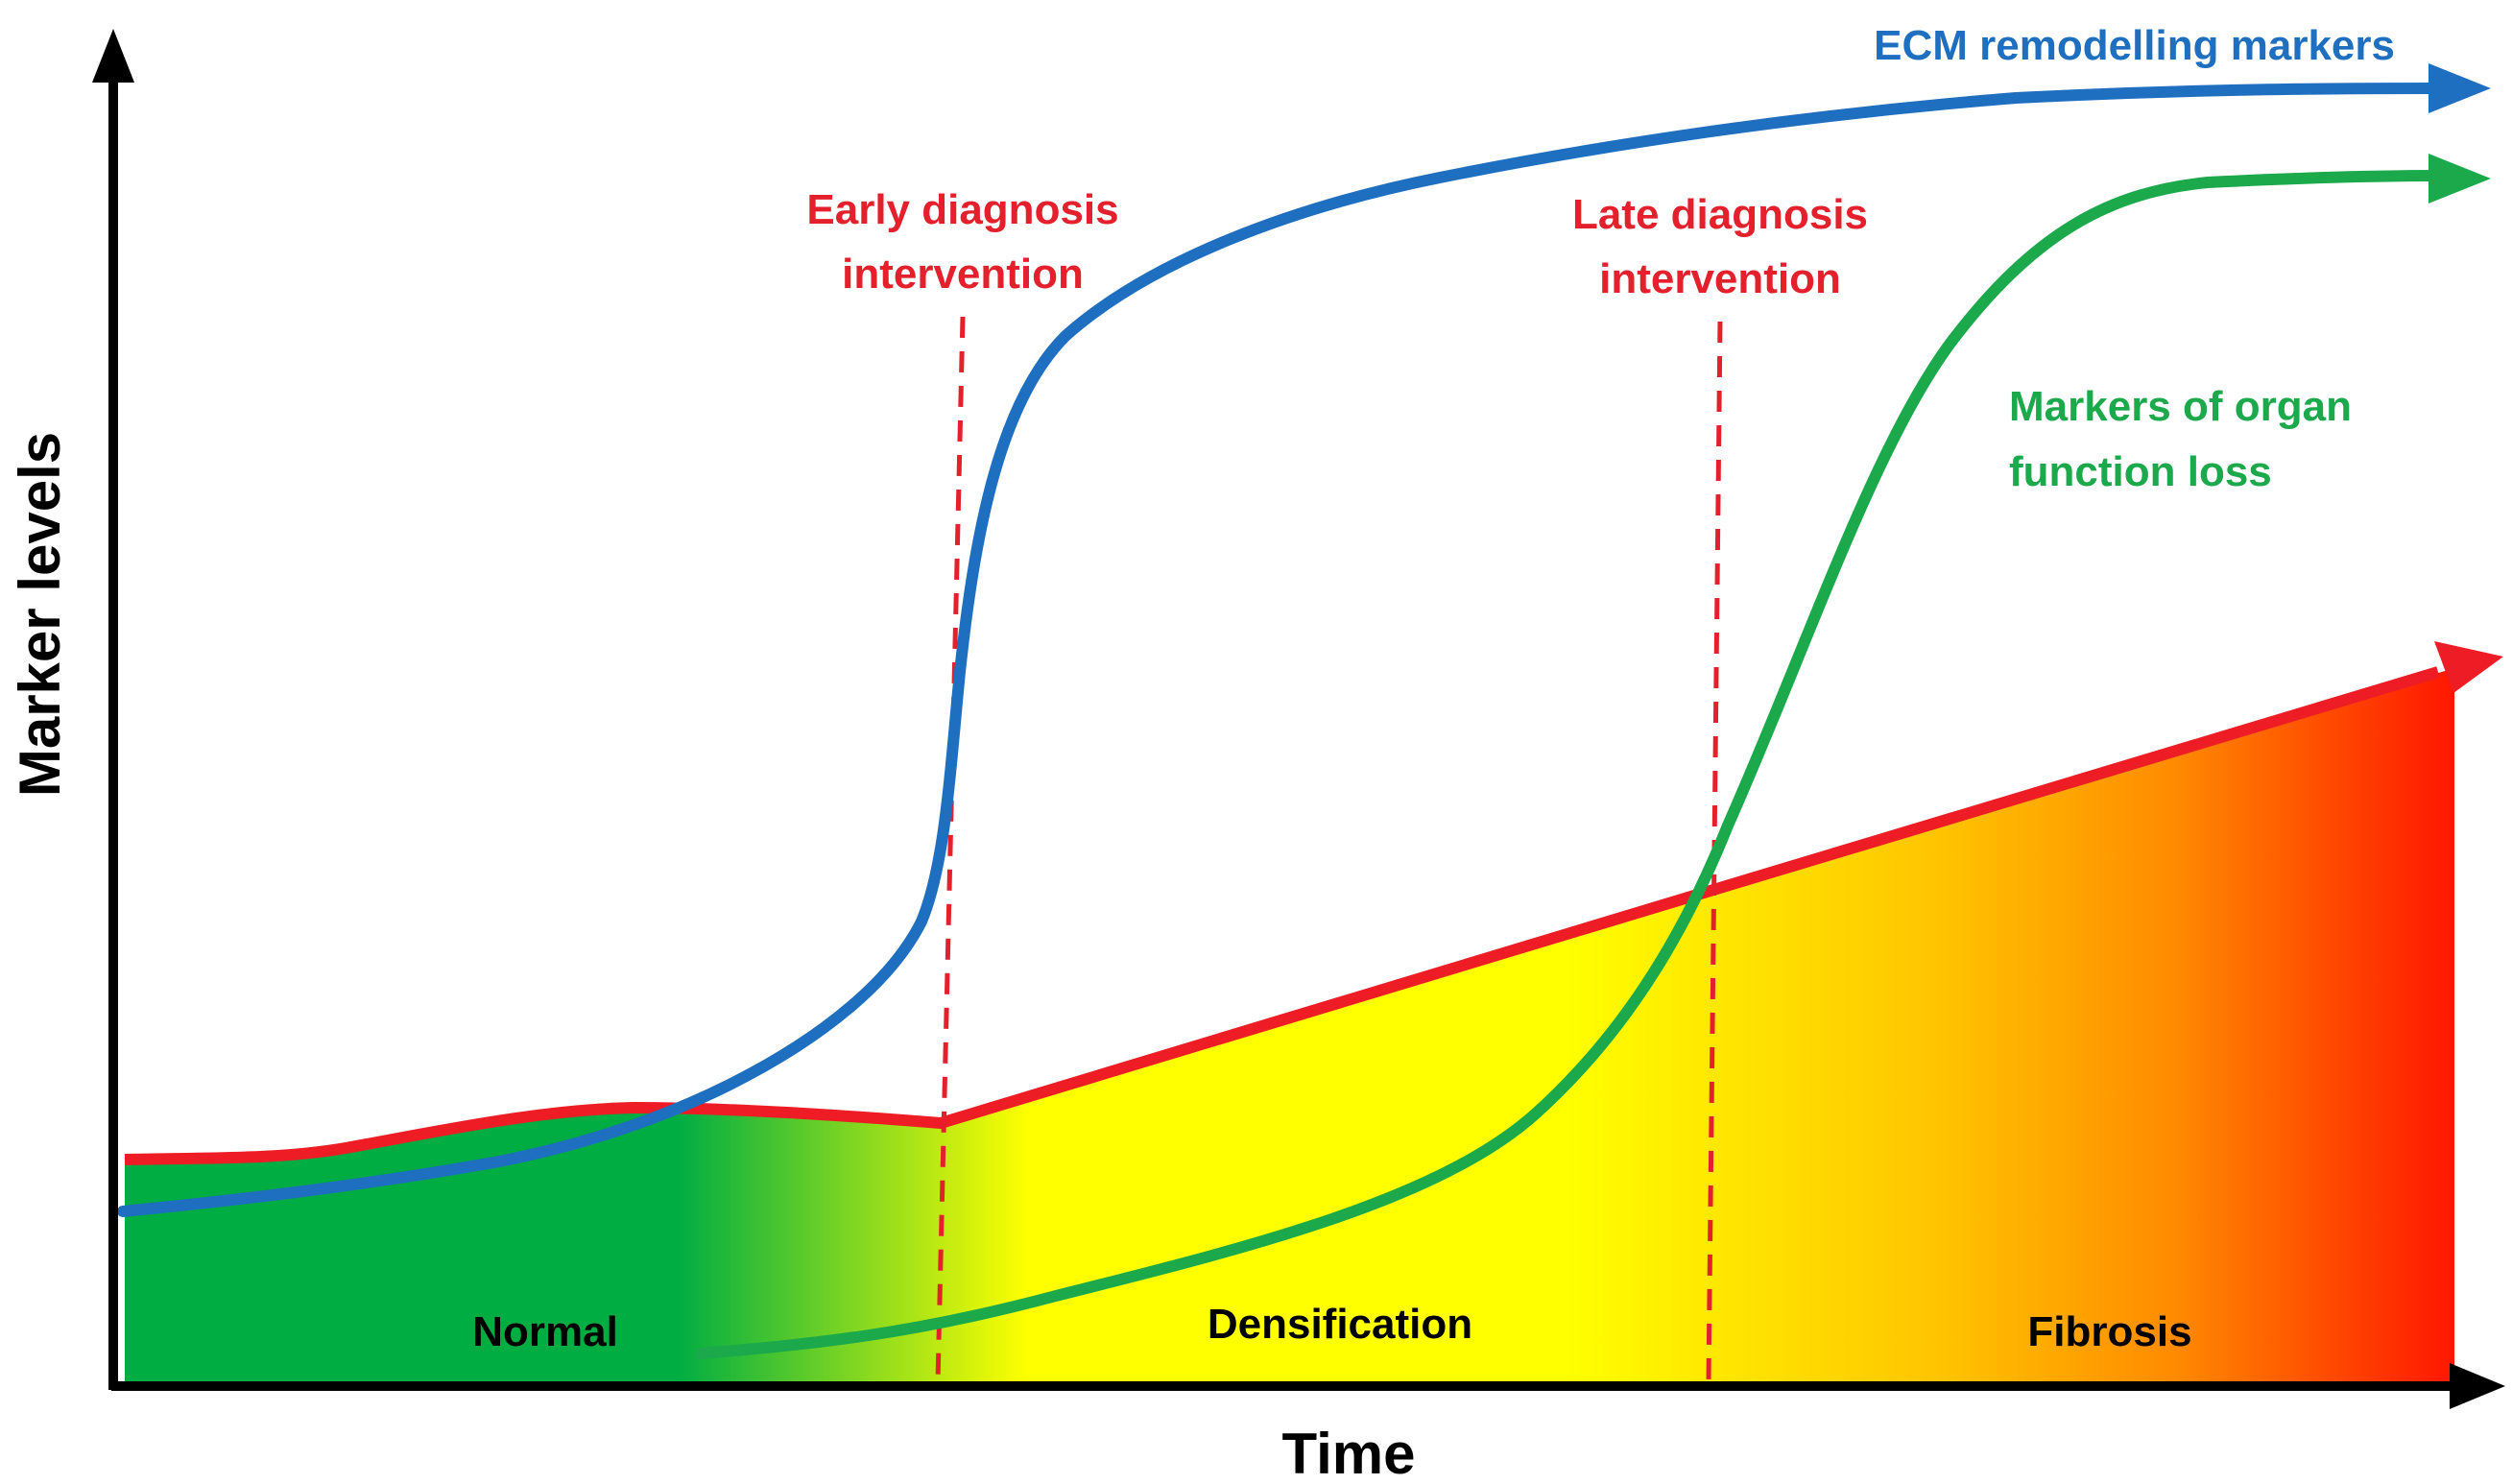 This screenshot has height=1484, width=2512. What do you see at coordinates (950, 850) in the screenshot?
I see `early-intervention-line` at bounding box center [950, 850].